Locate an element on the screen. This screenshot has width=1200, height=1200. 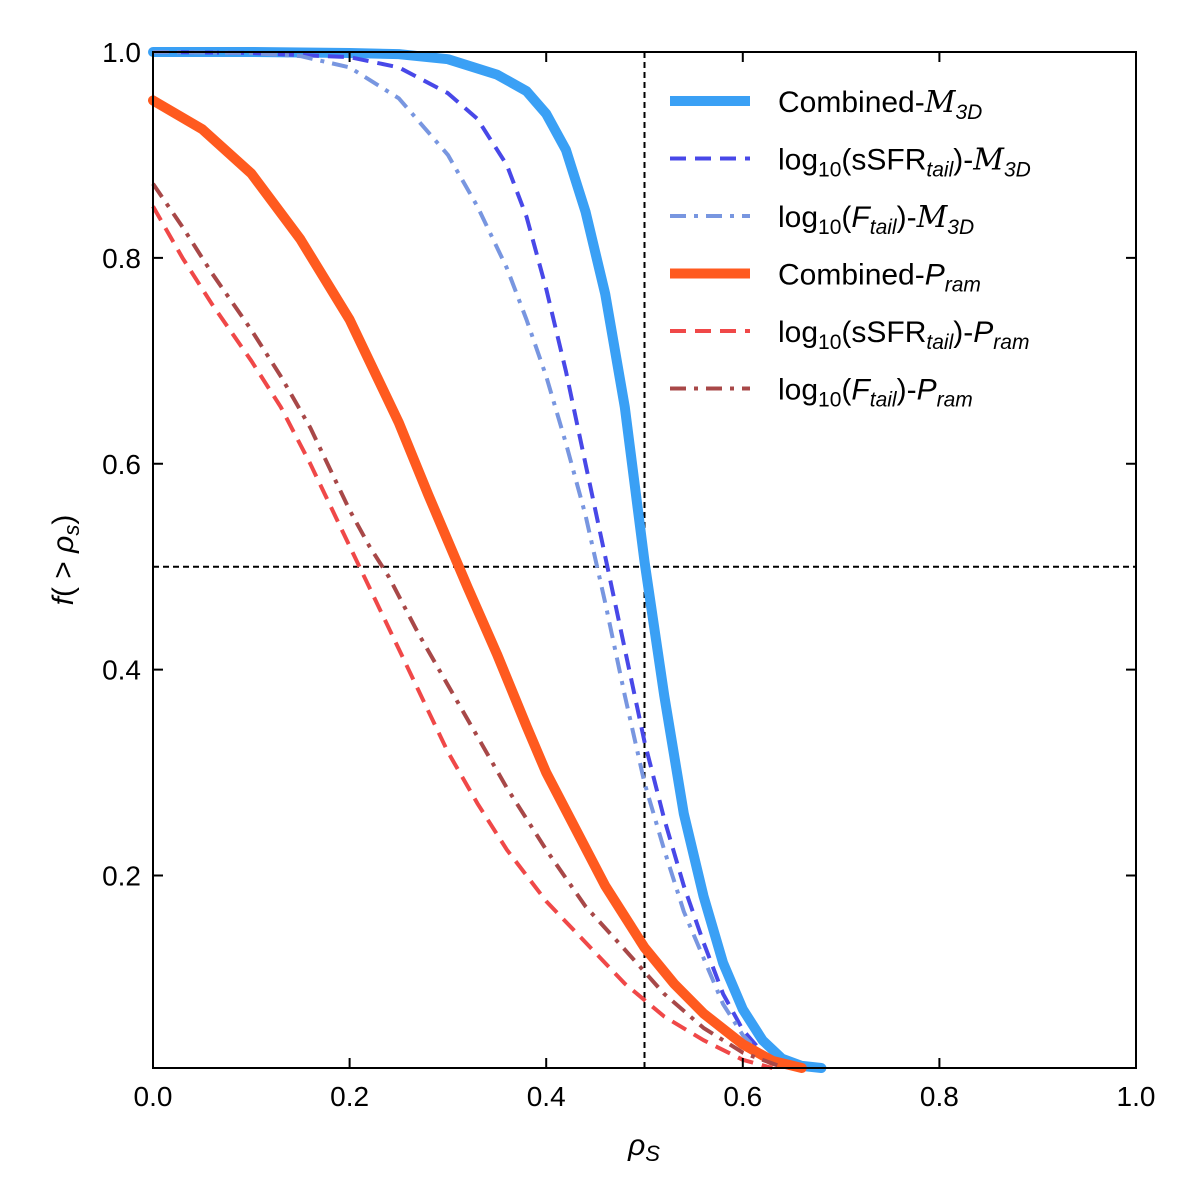
legend-label-3: log10(Ftail)-M3D is located at coordinates (876, 219).